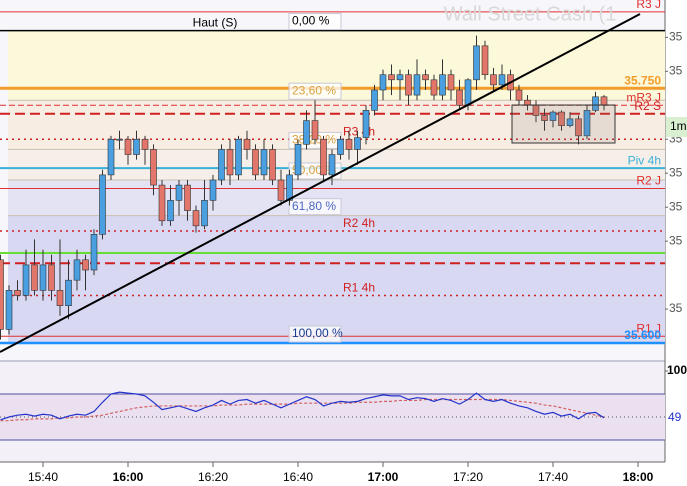  I want to click on rsi-last-label: 49, so click(675, 417).